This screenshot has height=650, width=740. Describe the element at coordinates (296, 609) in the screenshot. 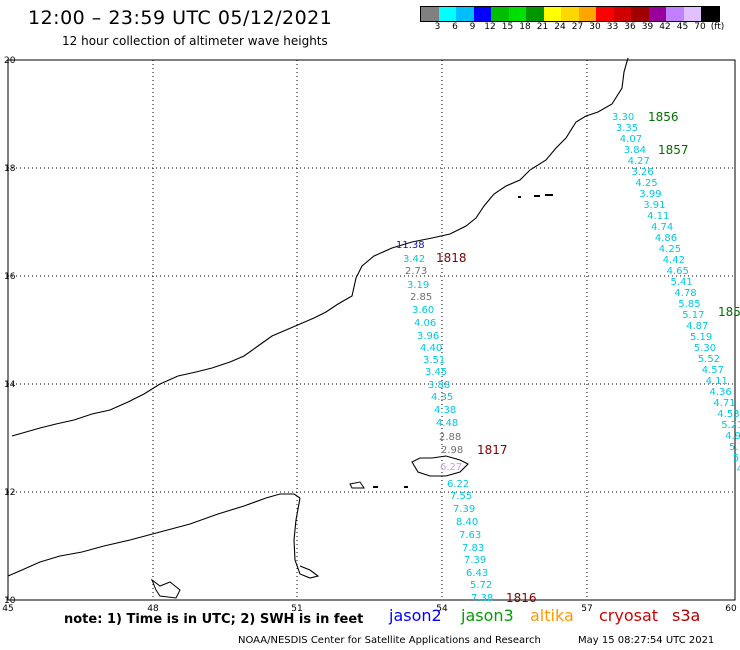

I see `x-tick-51: 51` at that location.